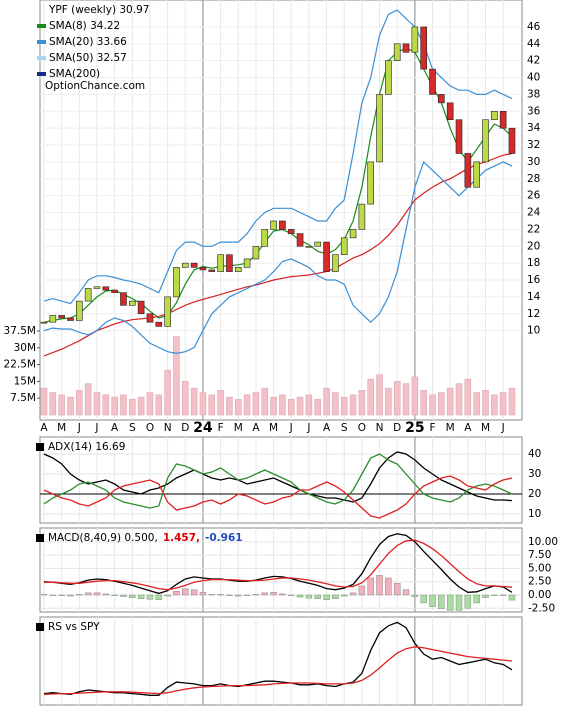  I want to click on legend-swatch, so click(41, 58).